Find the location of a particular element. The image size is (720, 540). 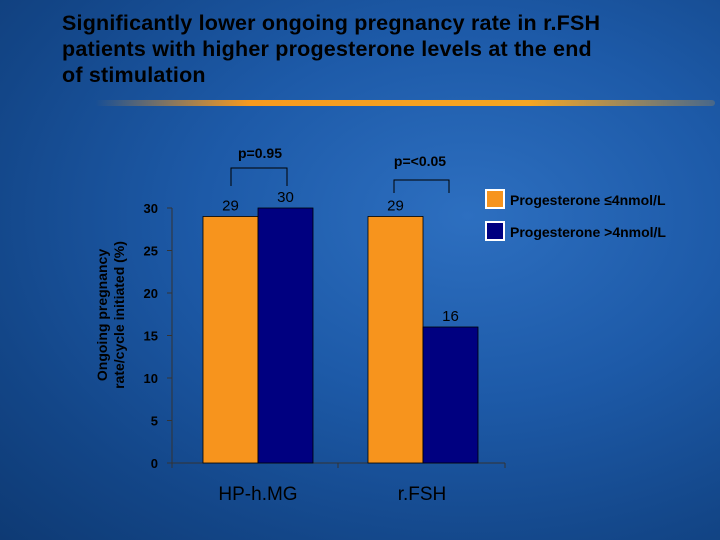

y-tick-label: 15 is located at coordinates (151, 336).